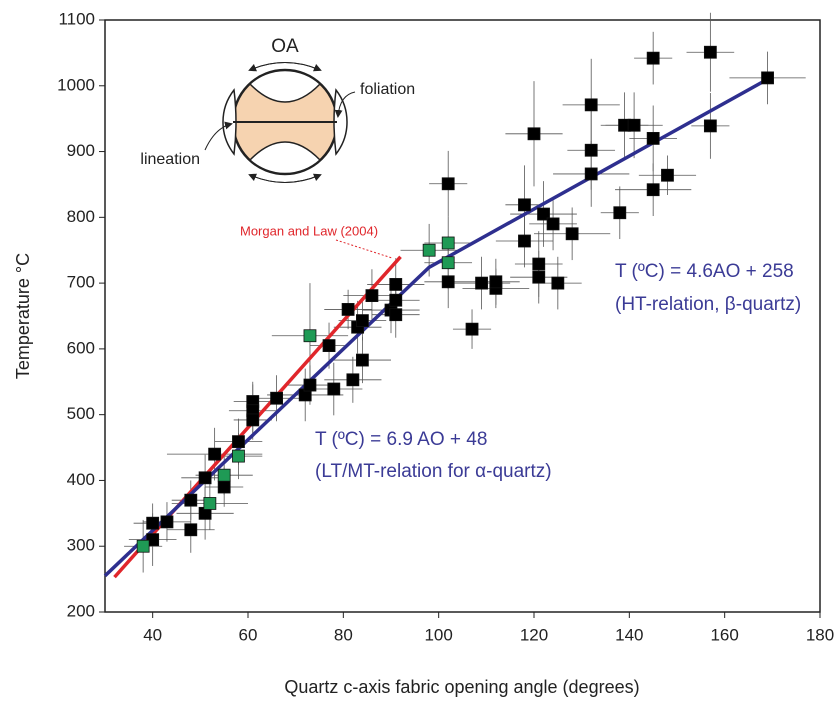 The height and width of the screenshot is (703, 834). I want to click on y-tick-label: 400, so click(81, 479).